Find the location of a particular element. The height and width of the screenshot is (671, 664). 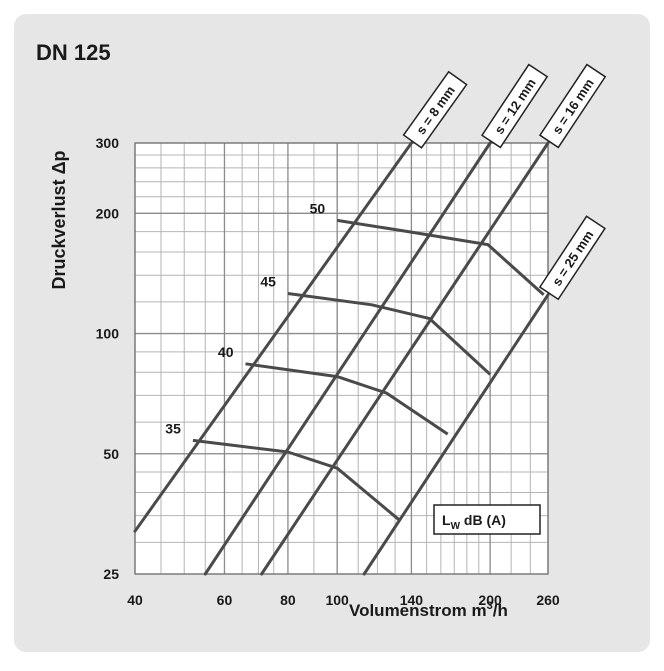

x-tick-label: 80 is located at coordinates (288, 600).